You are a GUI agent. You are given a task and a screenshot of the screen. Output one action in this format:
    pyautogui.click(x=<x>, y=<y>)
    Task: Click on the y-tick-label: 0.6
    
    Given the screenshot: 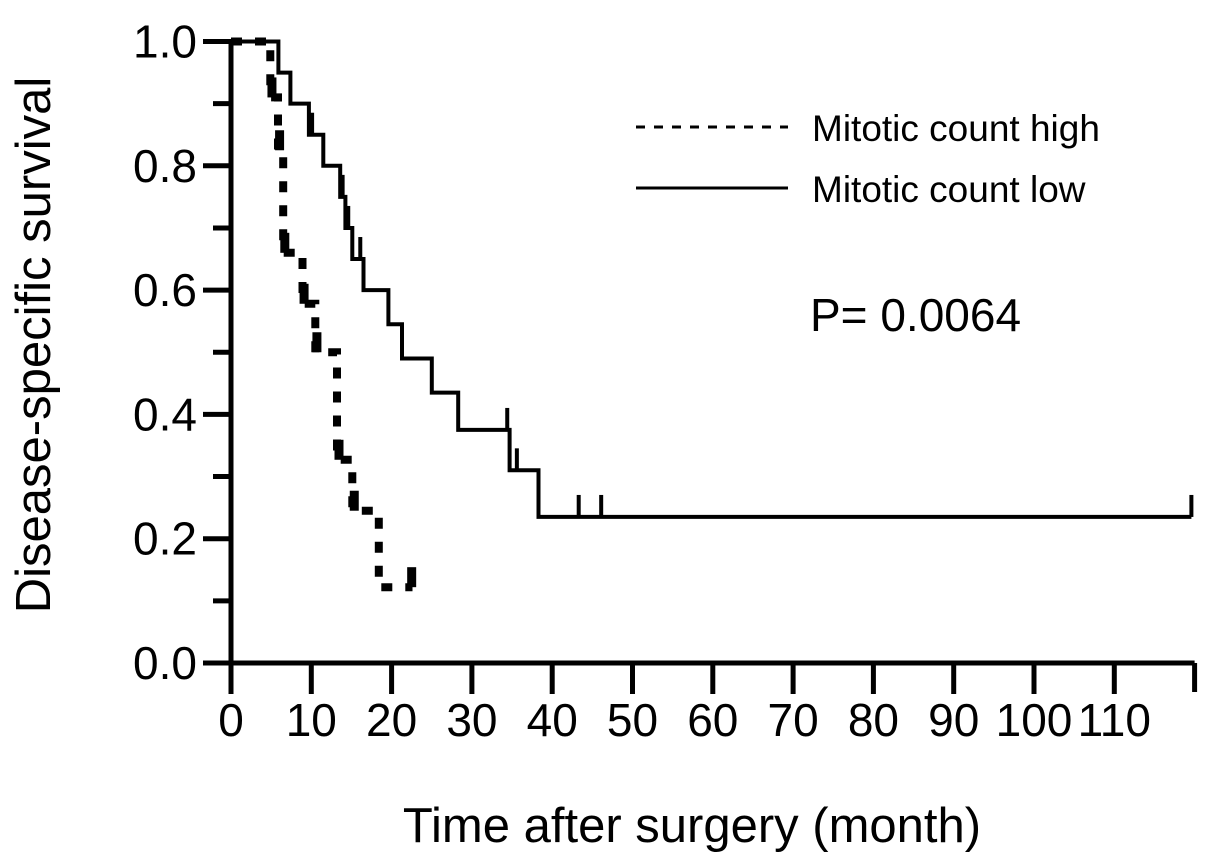 What is the action you would take?
    pyautogui.click(x=165, y=290)
    